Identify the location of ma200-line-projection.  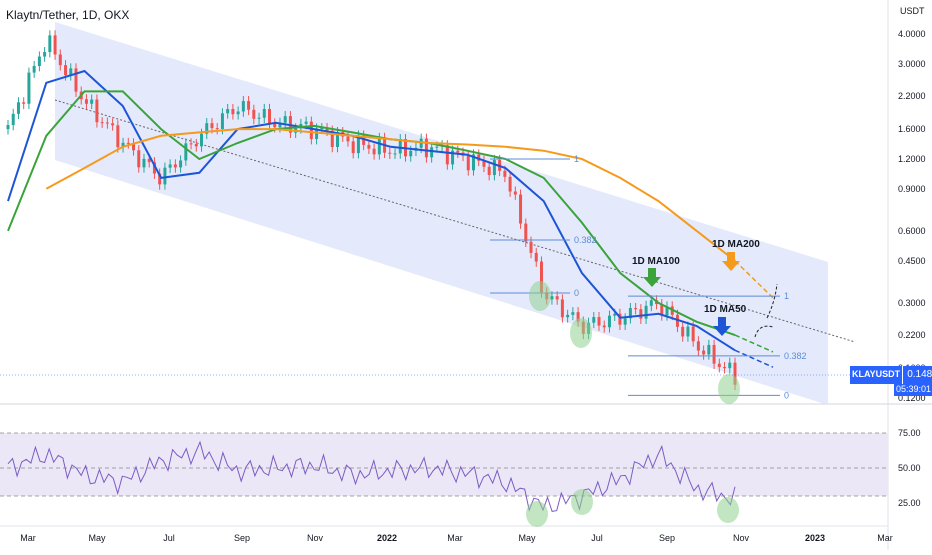
(754, 279).